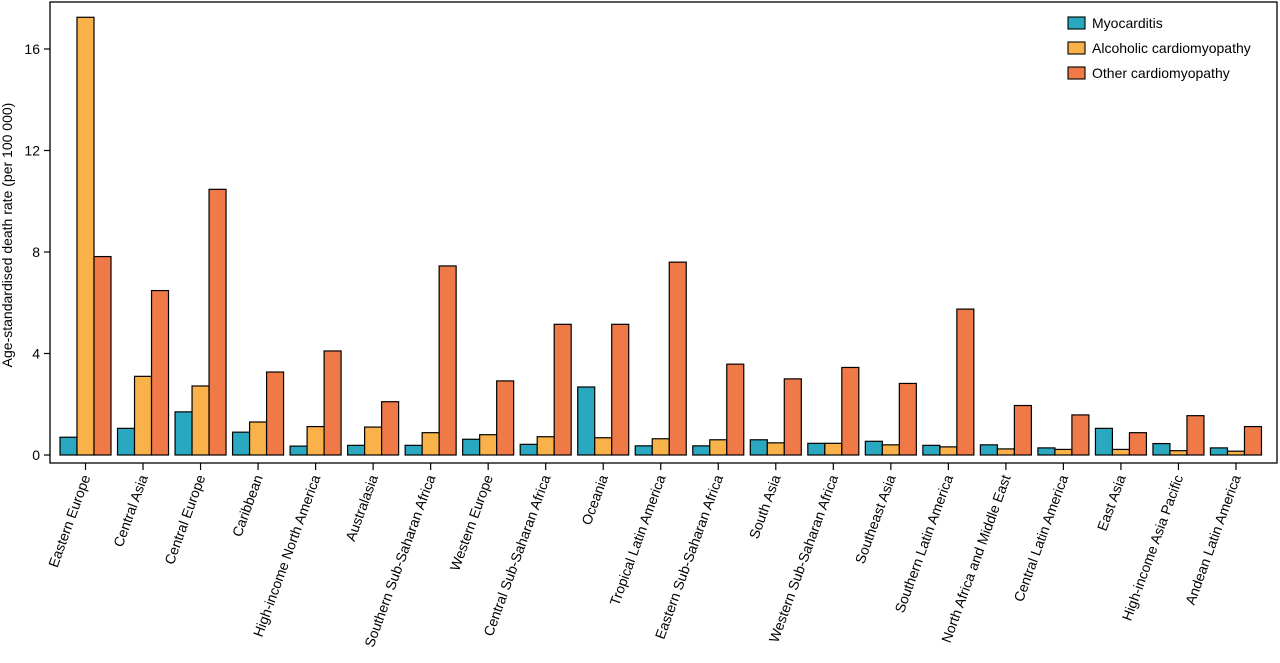 Image resolution: width=1280 pixels, height=663 pixels. What do you see at coordinates (516, 555) in the screenshot?
I see `x-tick-label: Central Sub-Saharan Africa` at bounding box center [516, 555].